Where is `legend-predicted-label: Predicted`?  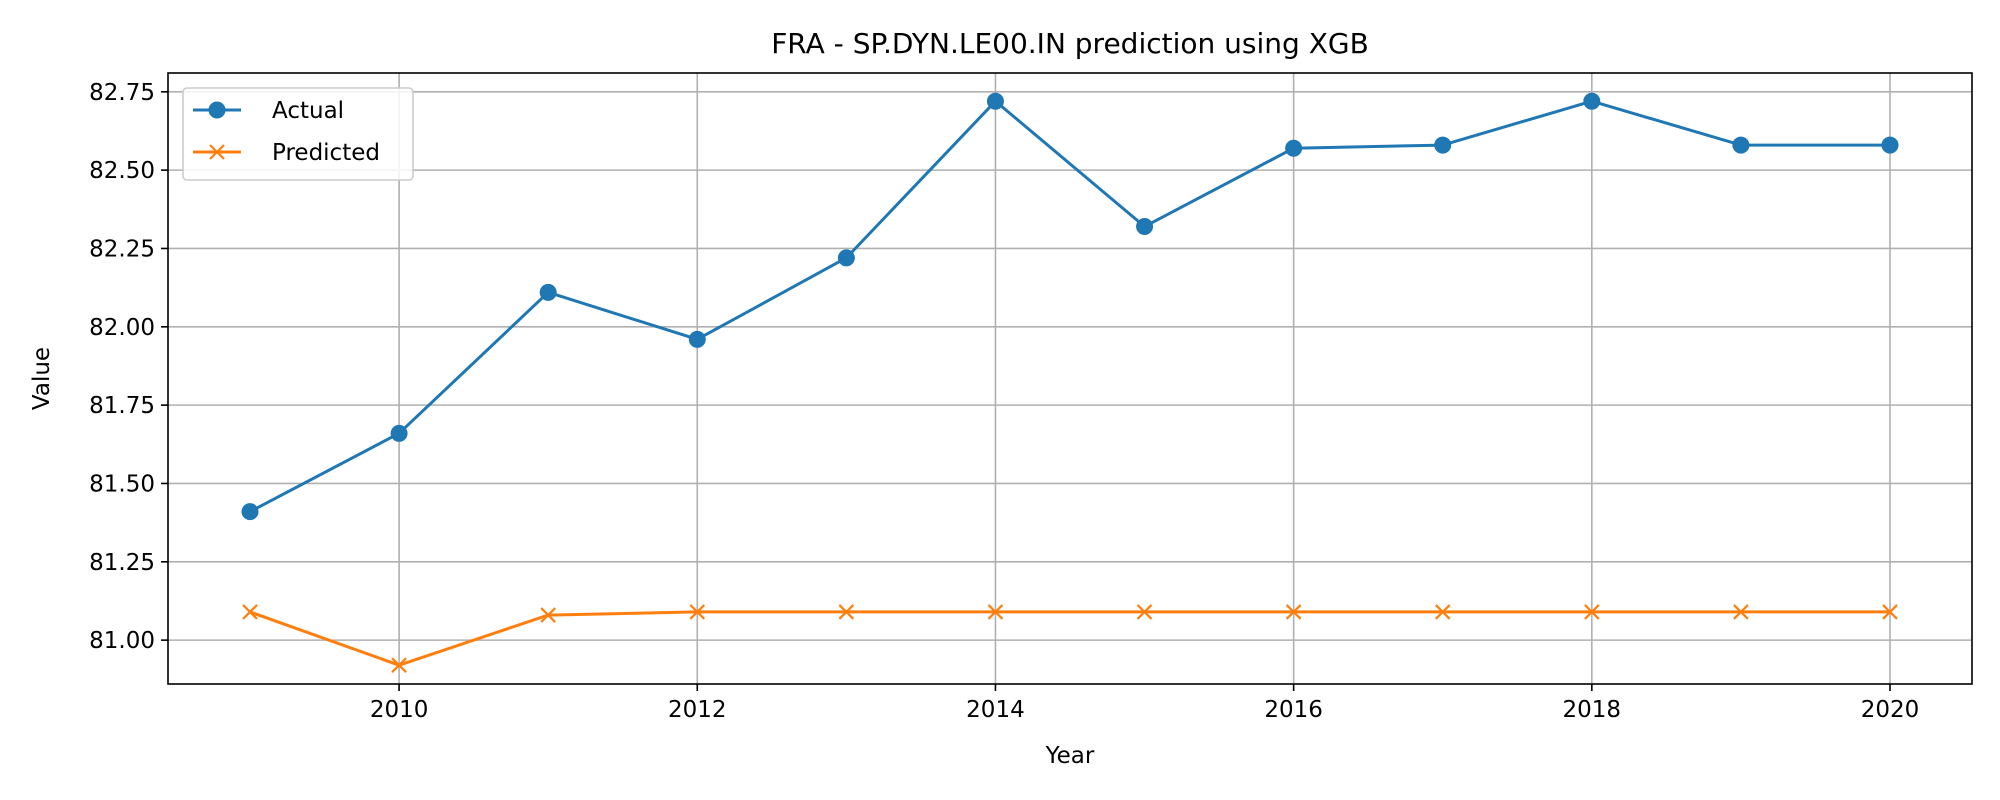 legend-predicted-label: Predicted is located at coordinates (326, 153).